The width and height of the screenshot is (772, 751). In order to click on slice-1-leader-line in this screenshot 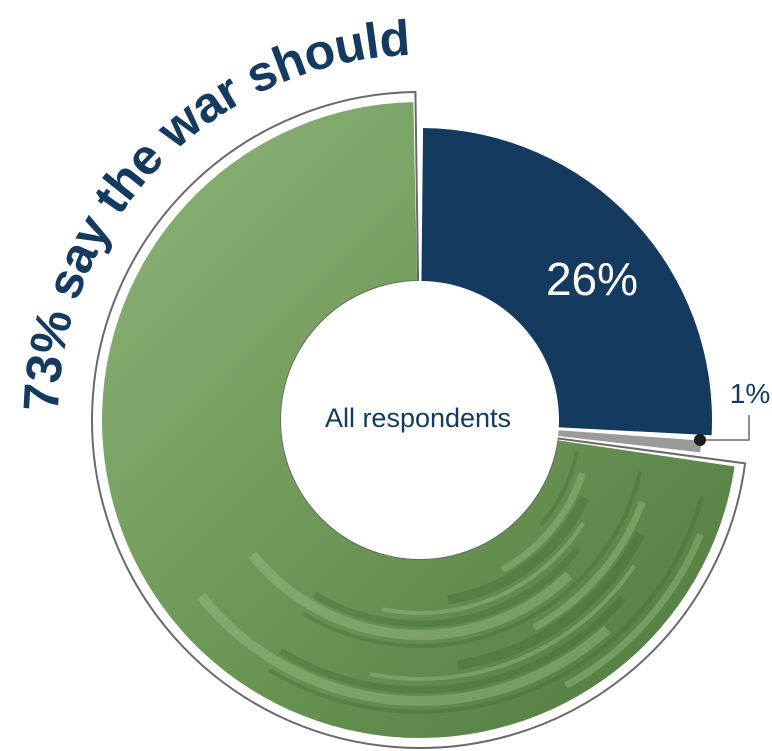, I will do `click(725, 428)`.